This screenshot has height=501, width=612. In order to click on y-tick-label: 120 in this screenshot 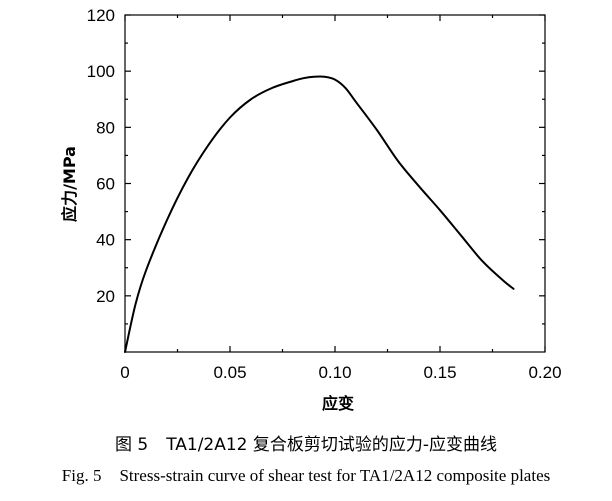, I will do `click(101, 15)`.